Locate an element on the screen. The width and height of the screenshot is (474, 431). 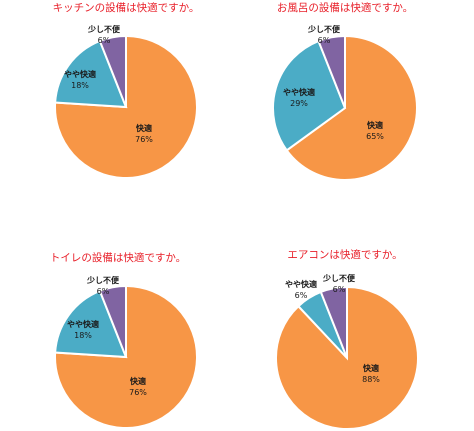
pie-chart-toilet: トイレの設備は快適ですか。 快適 76% やや快適 18% 少し不便 6% is located at coordinates (124, 340).